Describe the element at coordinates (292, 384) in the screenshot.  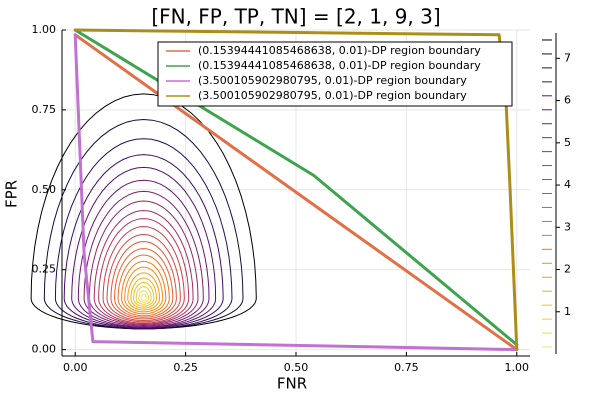
I see `x-axis-label: FNR` at that location.